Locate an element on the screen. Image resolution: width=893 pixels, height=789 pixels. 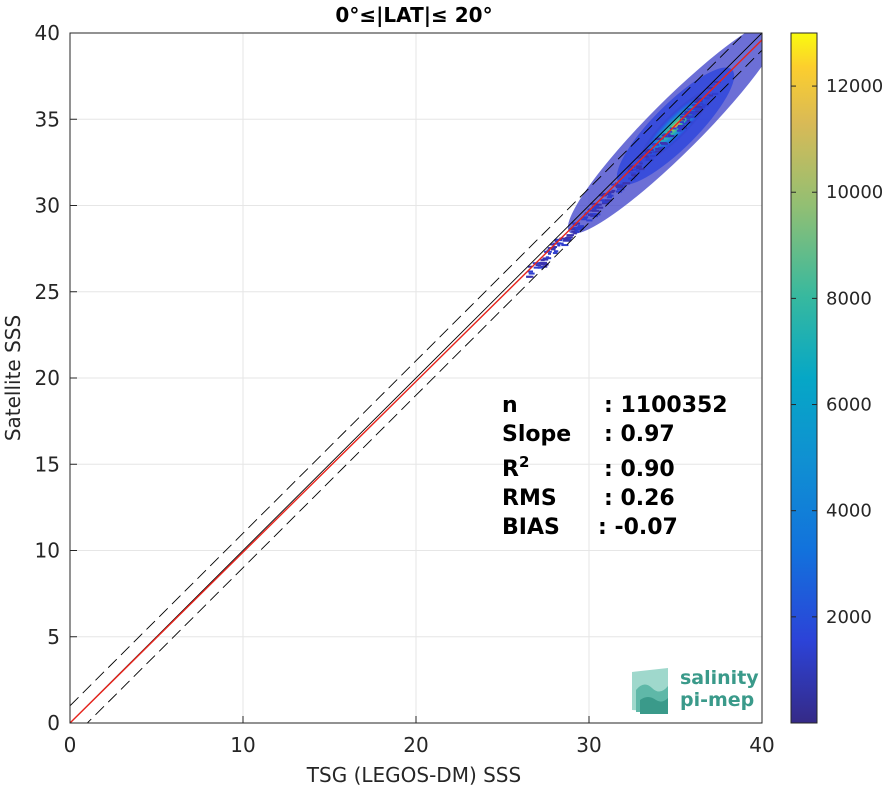
y-tick-label: 15 is located at coordinates (47, 464).